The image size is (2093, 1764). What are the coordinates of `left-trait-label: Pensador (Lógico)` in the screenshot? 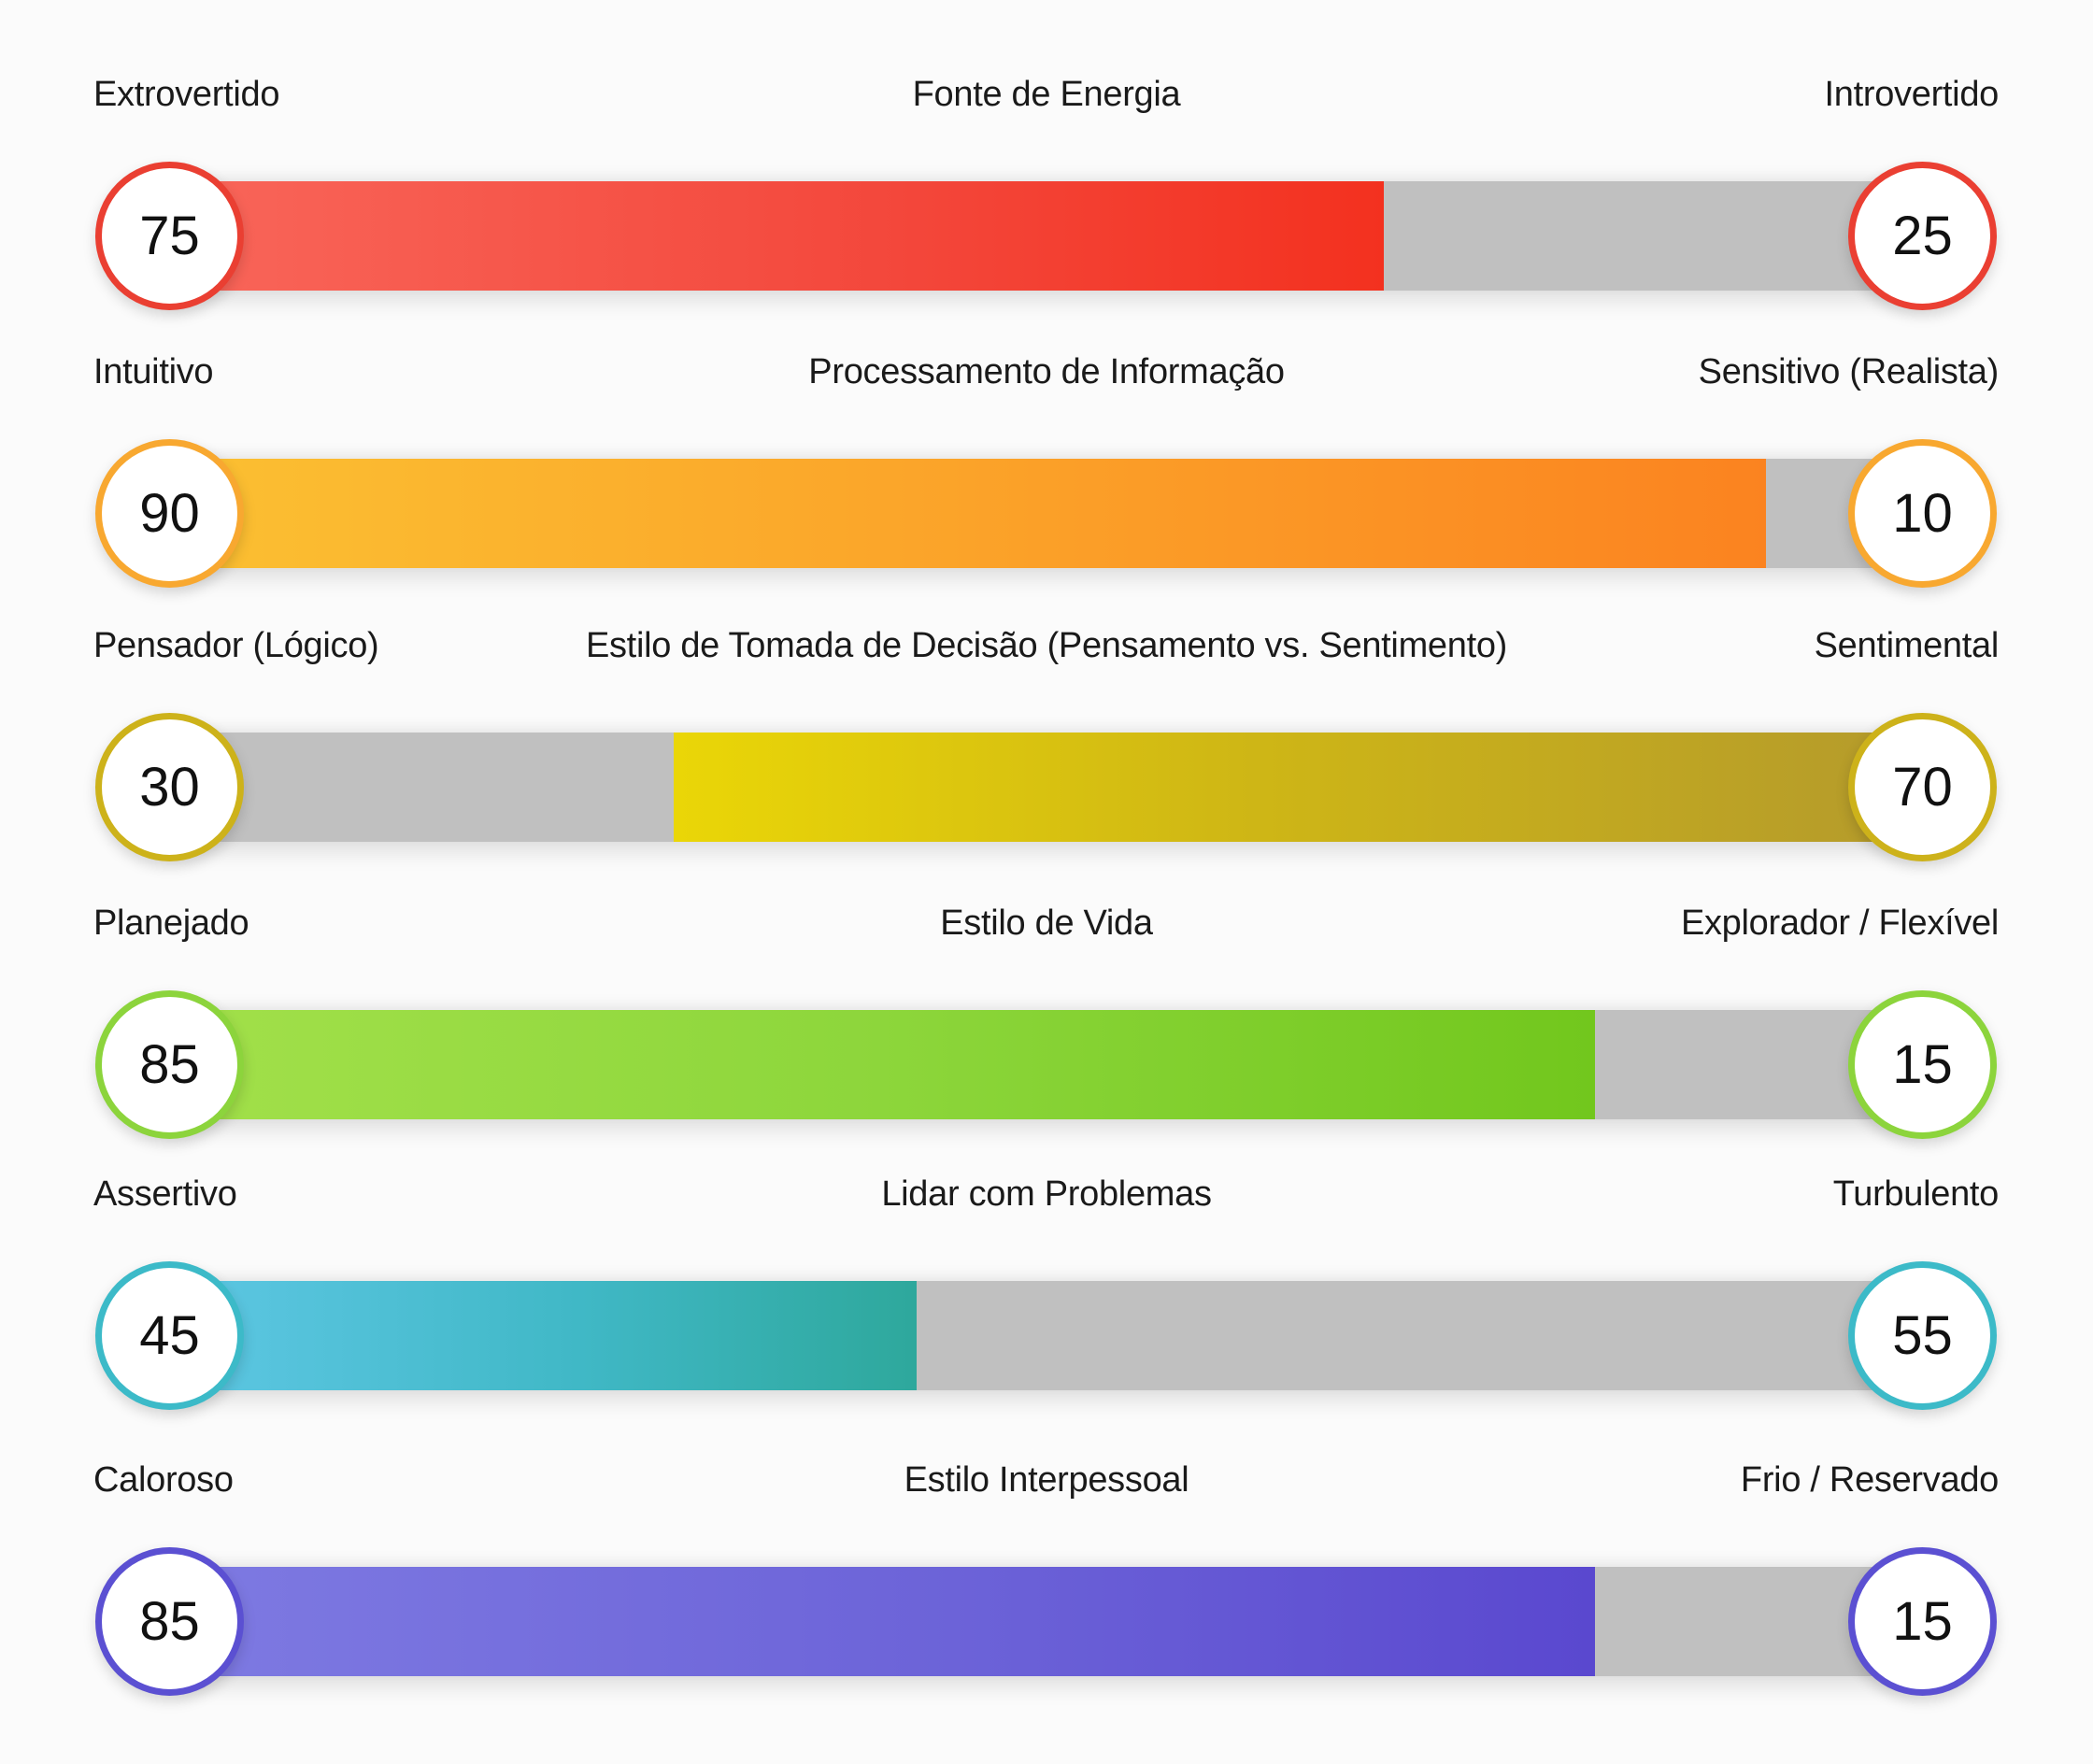 It's located at (236, 645).